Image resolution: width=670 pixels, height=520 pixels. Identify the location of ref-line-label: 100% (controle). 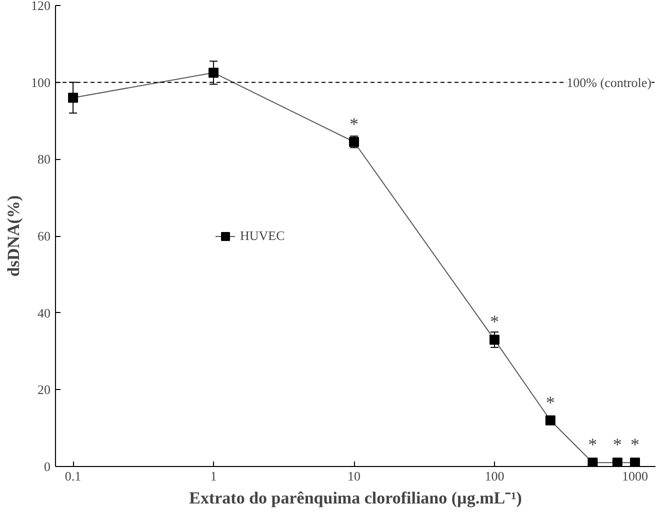
(609, 82).